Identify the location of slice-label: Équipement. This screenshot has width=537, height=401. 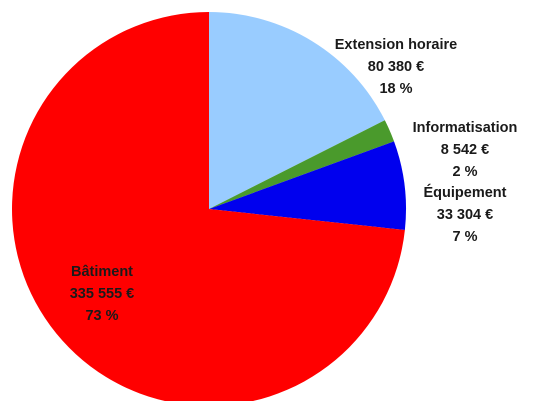
(465, 192).